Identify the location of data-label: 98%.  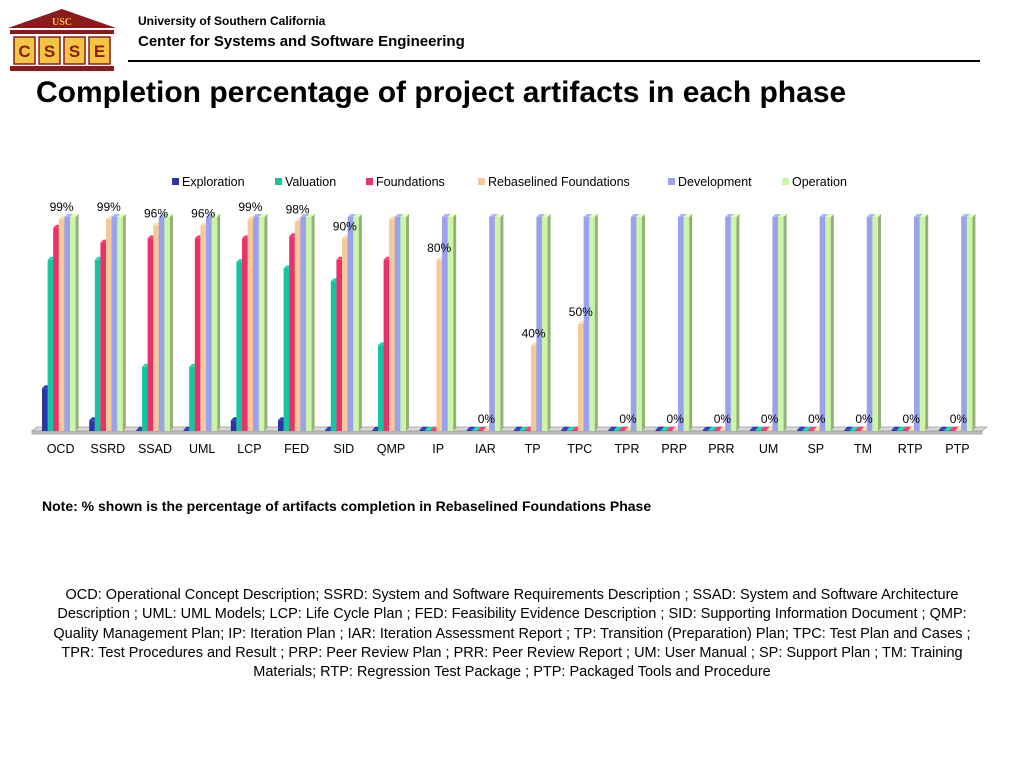
(298, 209).